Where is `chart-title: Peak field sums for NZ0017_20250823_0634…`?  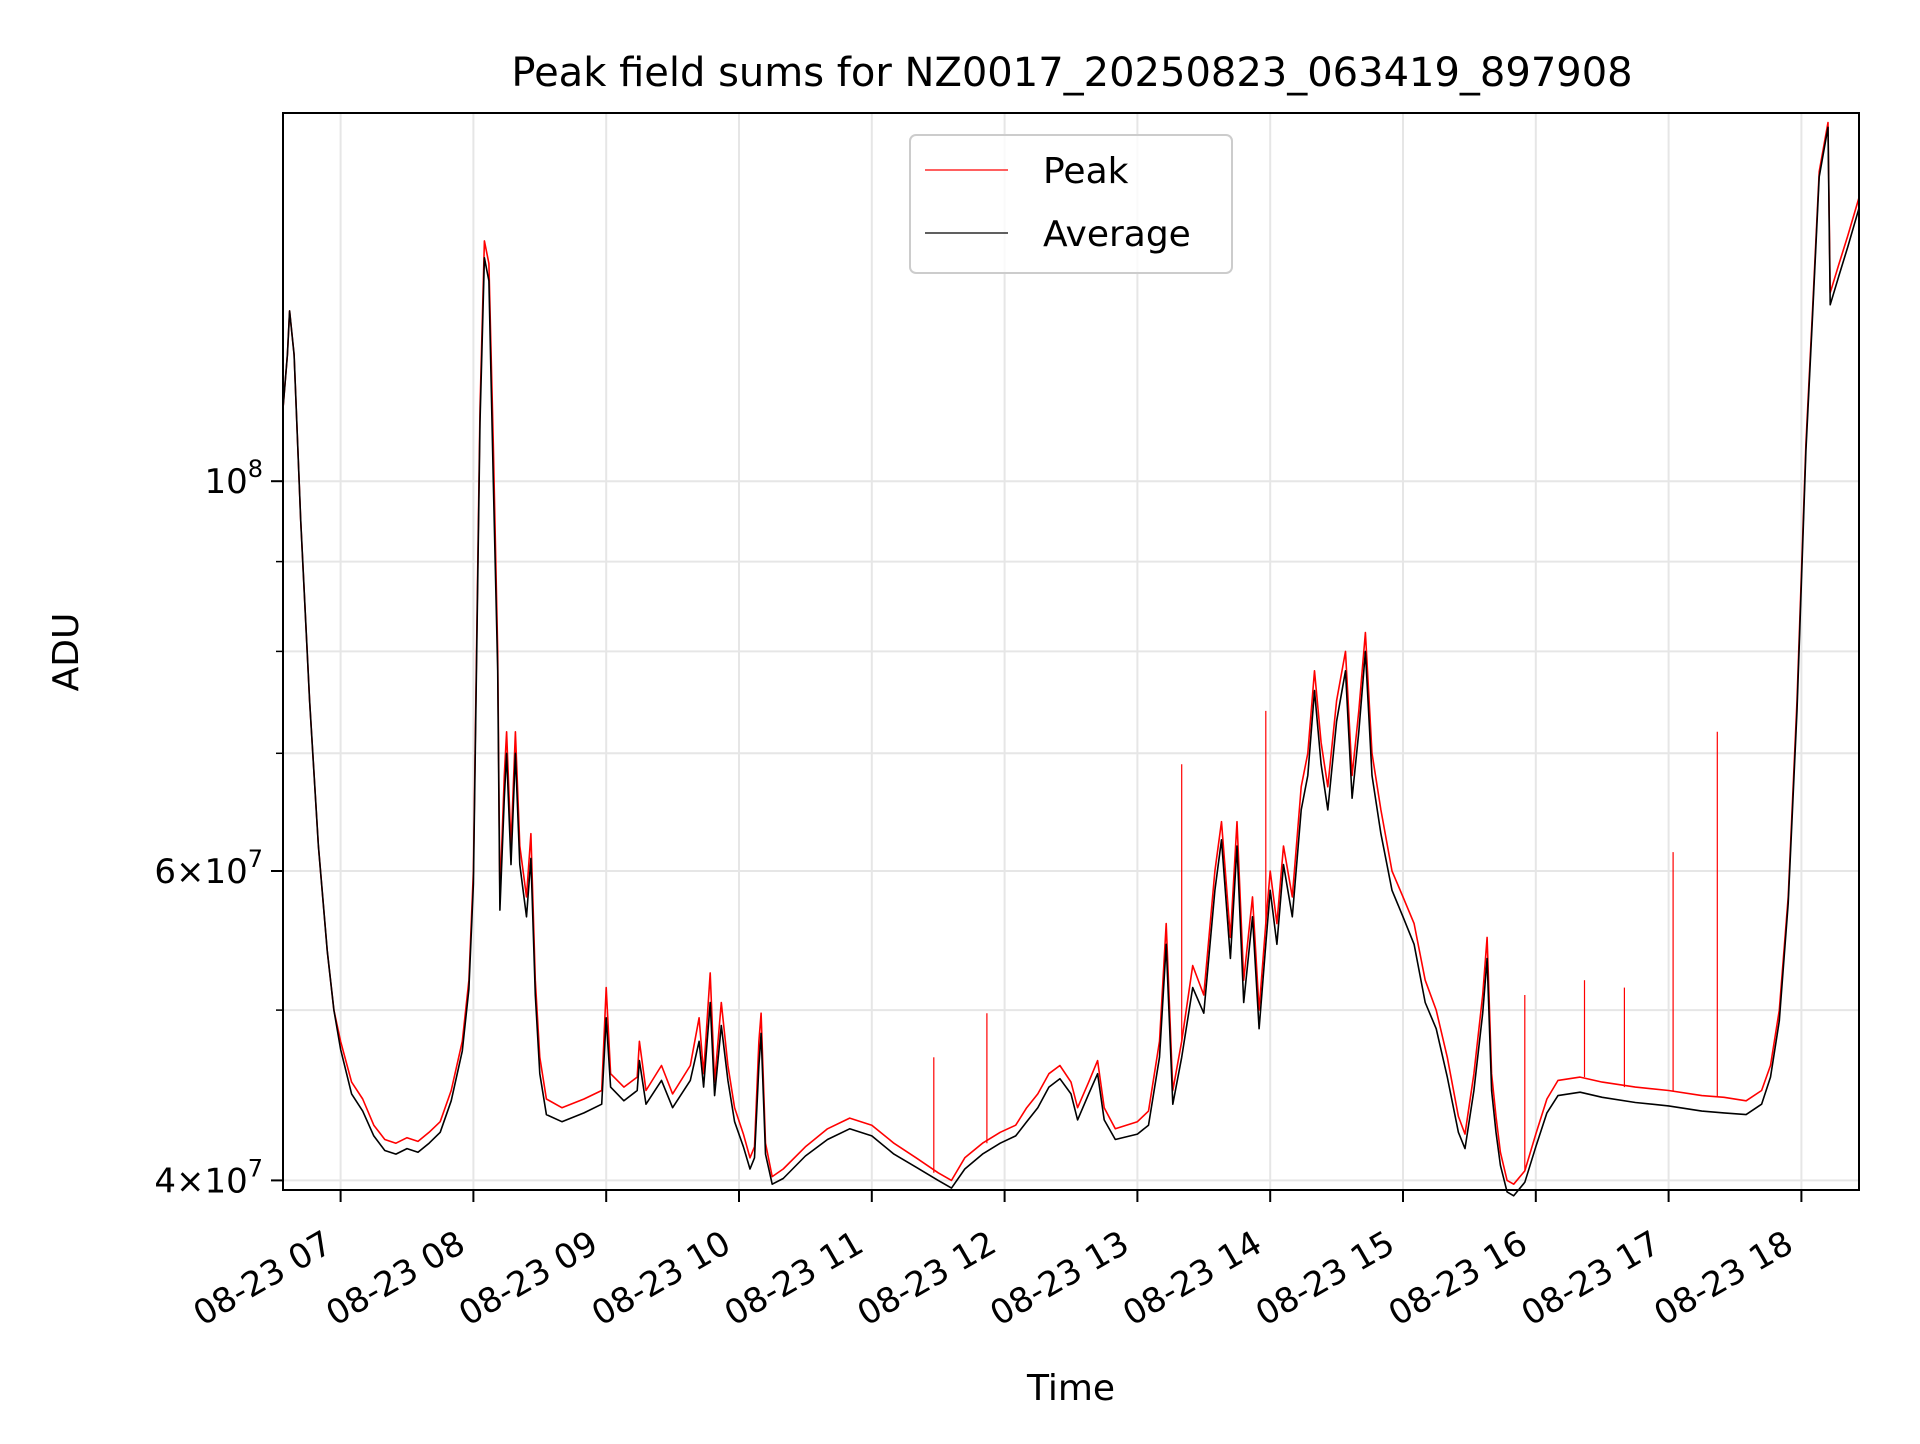 chart-title: Peak field sums for NZ0017_20250823_0634… is located at coordinates (1071, 73).